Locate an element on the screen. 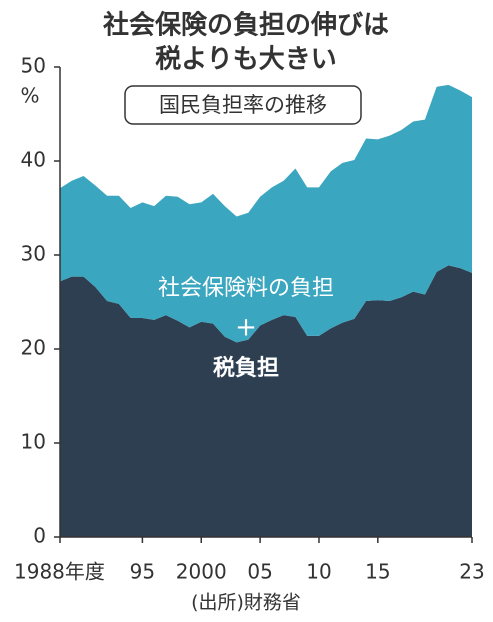 The image size is (493, 622). subtitle-box is located at coordinates (243, 105).